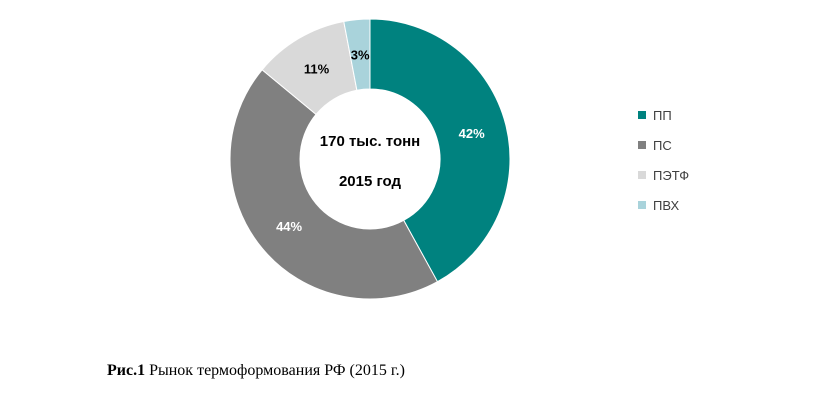 The height and width of the screenshot is (404, 819). I want to click on slice-labels: 42% 44% 11% 3%, so click(380, 140).